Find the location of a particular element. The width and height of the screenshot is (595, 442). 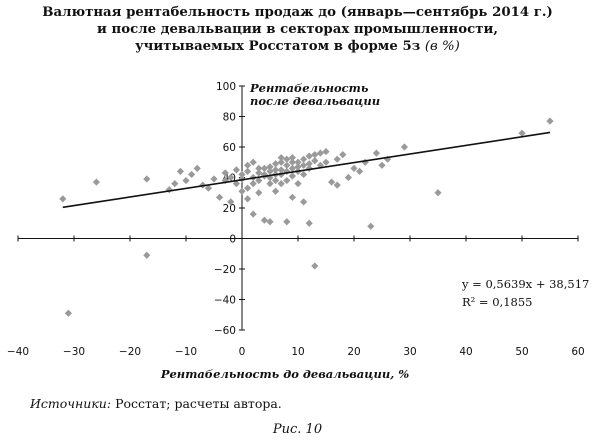

x-tick-label: 50 is located at coordinates (521, 352).